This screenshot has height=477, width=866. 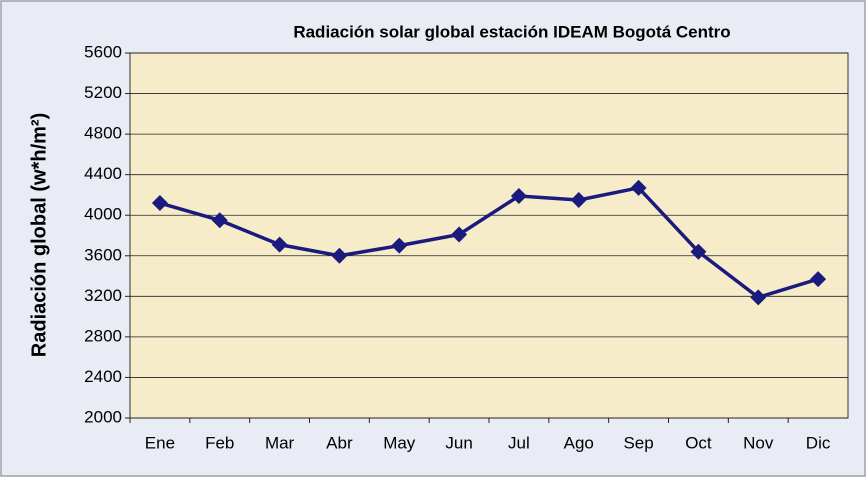 What do you see at coordinates (280, 442) in the screenshot?
I see `x-tick-label: Mar` at bounding box center [280, 442].